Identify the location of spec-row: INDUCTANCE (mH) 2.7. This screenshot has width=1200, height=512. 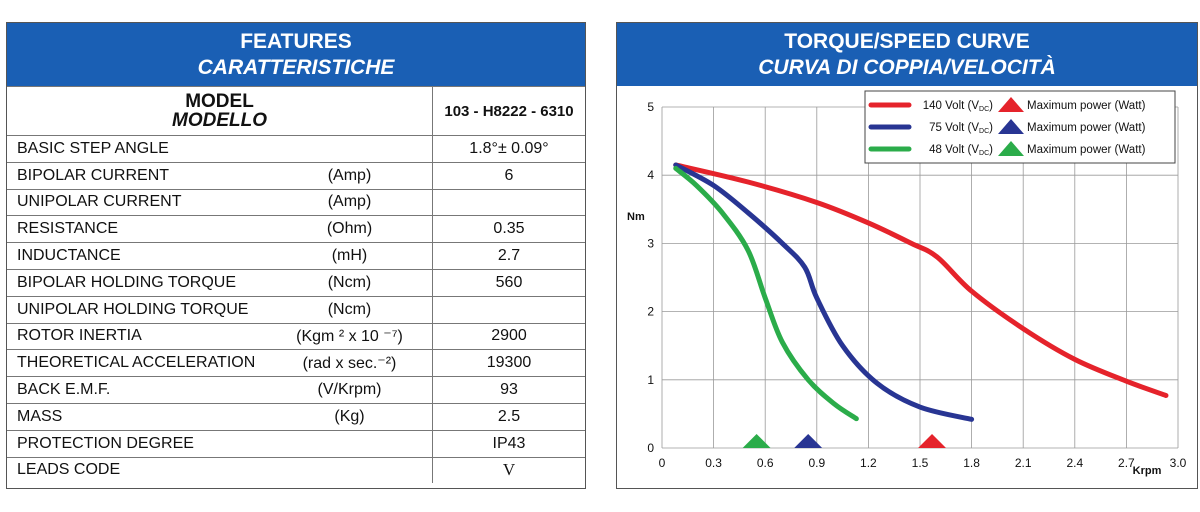
(296, 256).